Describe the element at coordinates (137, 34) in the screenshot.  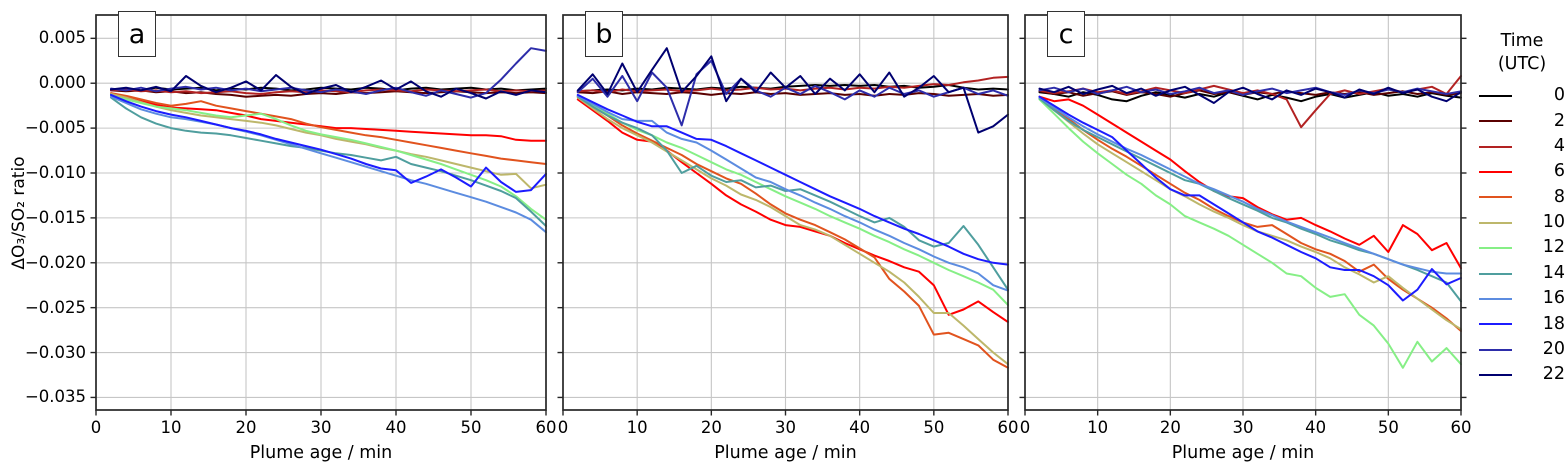
I see `panel-label-a: a` at that location.